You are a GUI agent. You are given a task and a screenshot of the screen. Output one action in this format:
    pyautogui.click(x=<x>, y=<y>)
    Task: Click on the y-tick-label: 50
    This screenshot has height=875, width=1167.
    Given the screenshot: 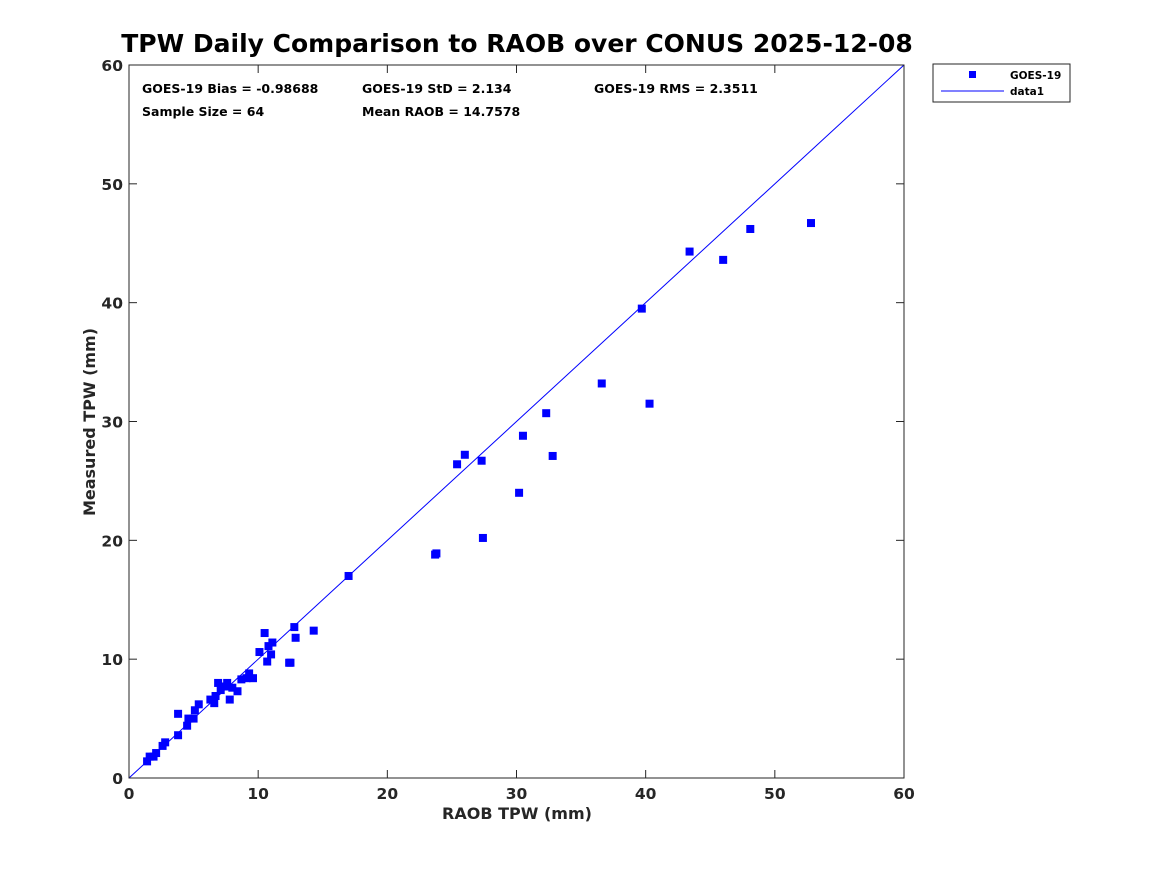 What is the action you would take?
    pyautogui.click(x=112, y=185)
    